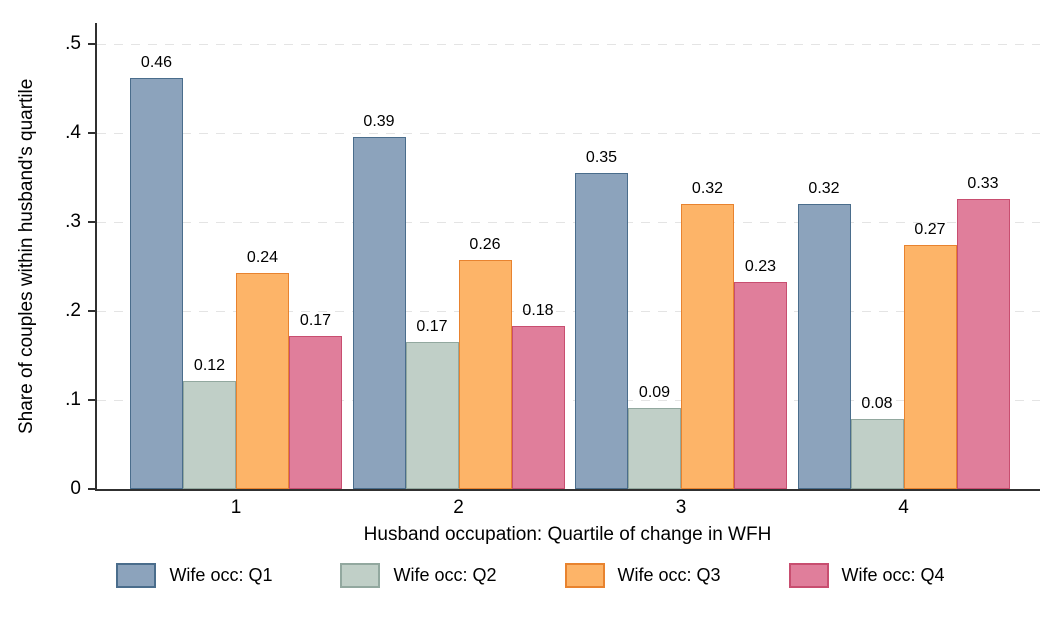 The image size is (1061, 636). I want to click on bar-group3-wife-occ-q2, so click(654, 448).